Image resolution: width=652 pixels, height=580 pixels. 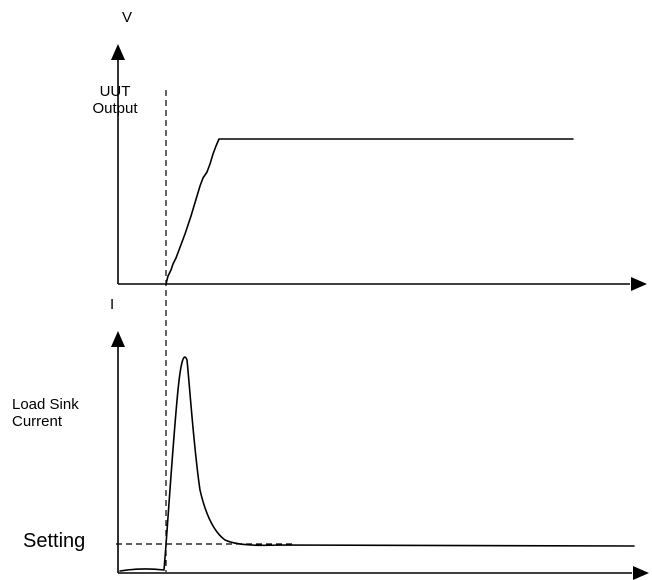 I want to click on top-y-axis-label: UUT Output, so click(x=115, y=100).